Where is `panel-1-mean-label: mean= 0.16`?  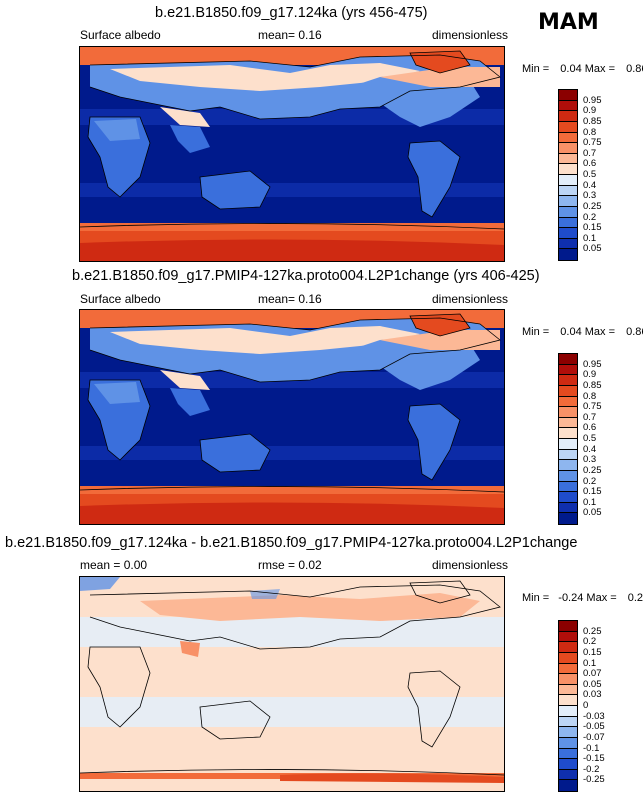 panel-1-mean-label: mean= 0.16 is located at coordinates (290, 35).